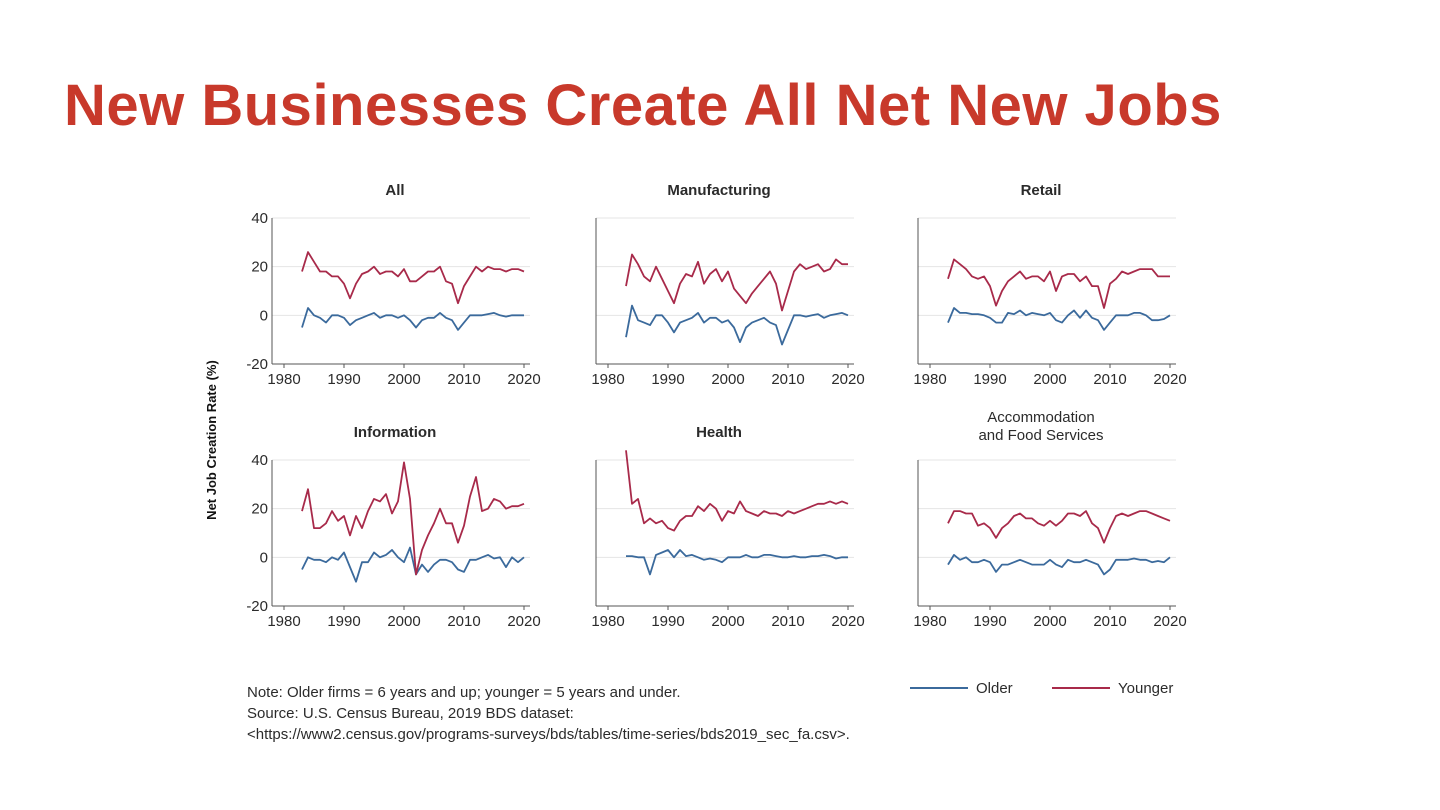 The image size is (1440, 810). What do you see at coordinates (1146, 688) in the screenshot?
I see `legend-label-younger: Younger` at bounding box center [1146, 688].